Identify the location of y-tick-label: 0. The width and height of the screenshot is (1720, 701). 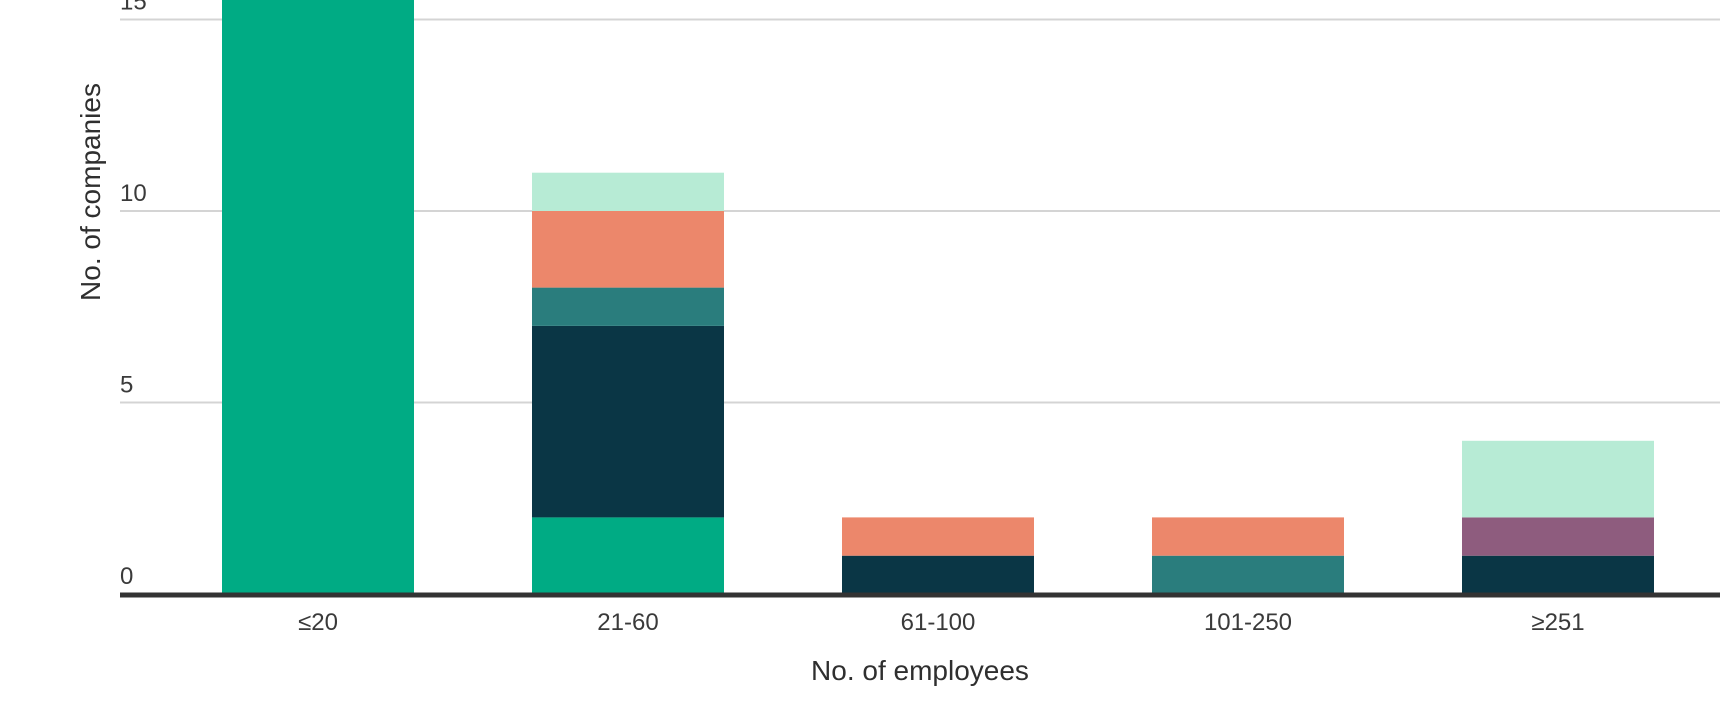
(126, 576).